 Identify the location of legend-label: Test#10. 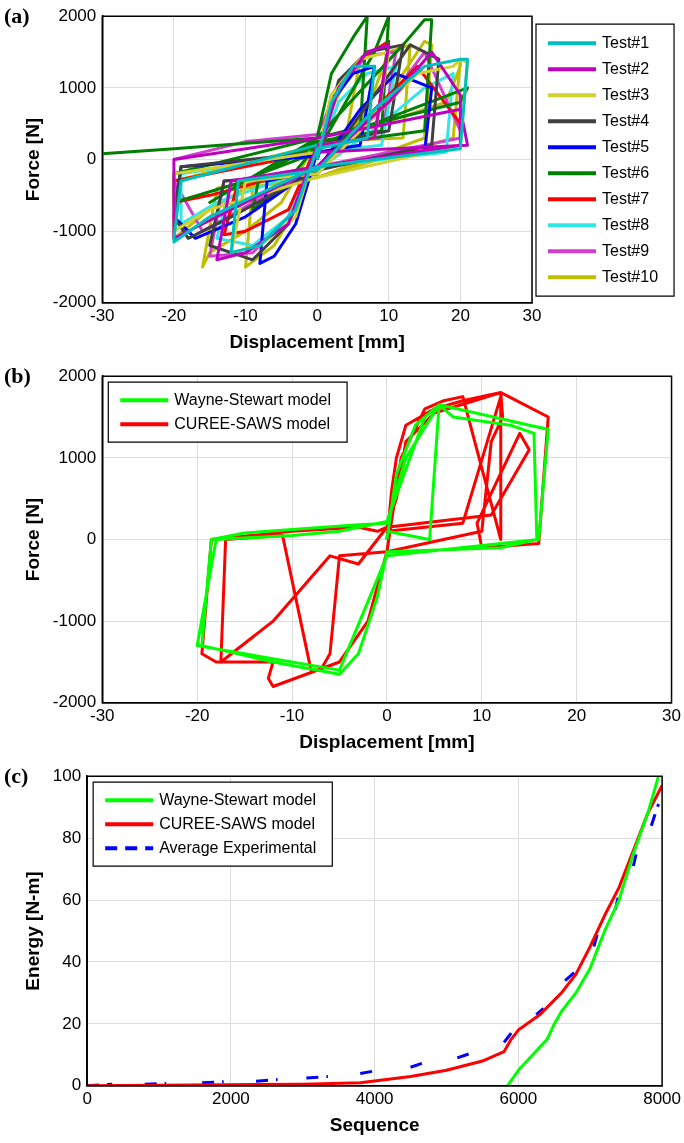
(630, 276).